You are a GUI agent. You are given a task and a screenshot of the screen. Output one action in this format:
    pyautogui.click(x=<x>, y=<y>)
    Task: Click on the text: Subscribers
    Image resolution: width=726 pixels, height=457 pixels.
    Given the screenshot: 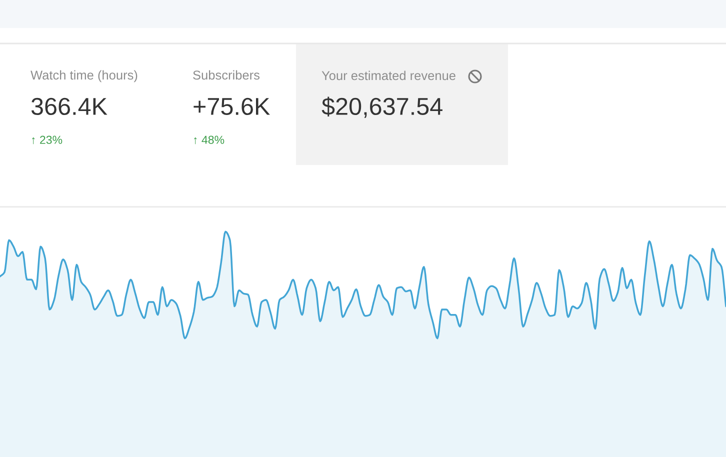 What is the action you would take?
    pyautogui.click(x=226, y=75)
    